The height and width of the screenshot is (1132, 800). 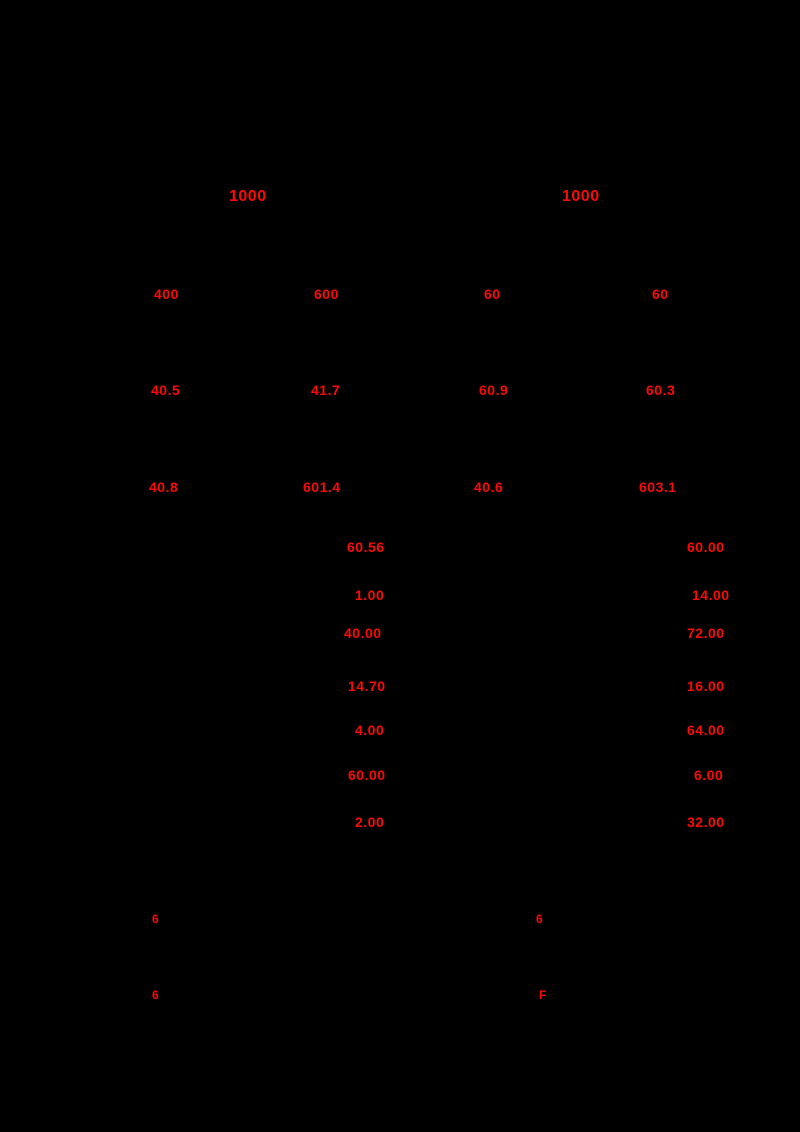 I want to click on answer-list-right-4: 16.00, so click(x=706, y=686).